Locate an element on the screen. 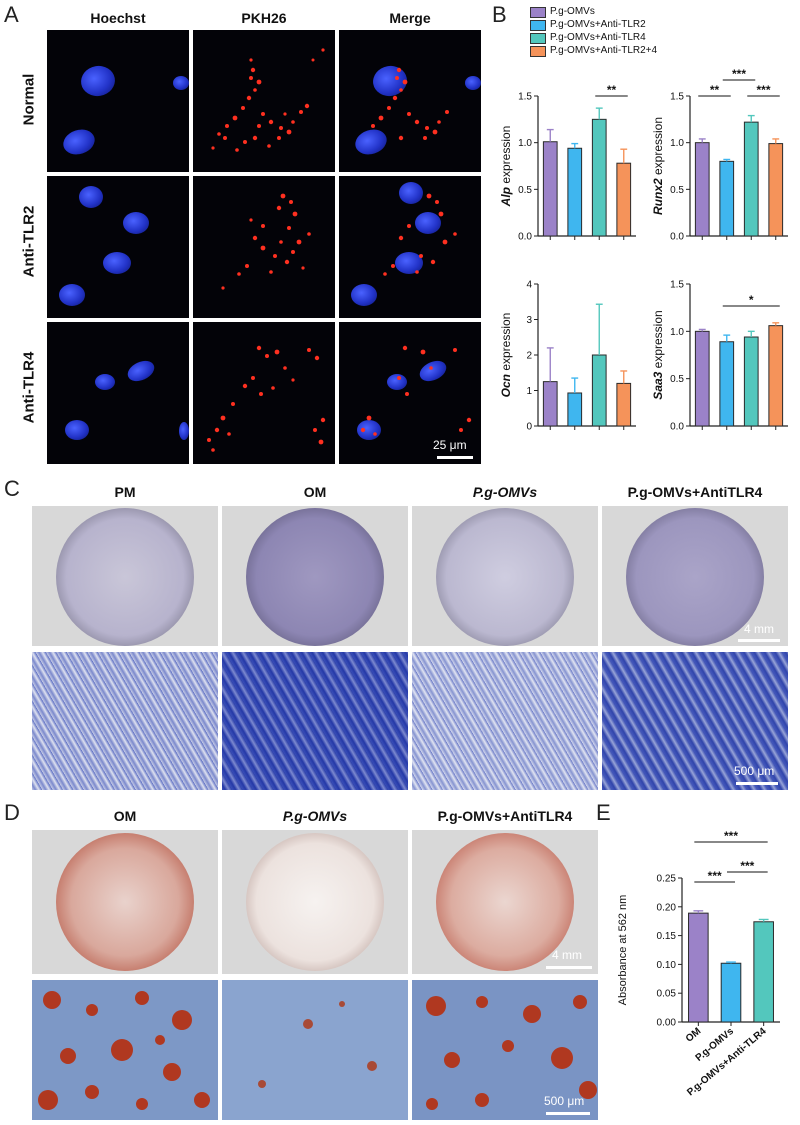 This screenshot has width=800, height=1125. chart-alp: 0.0 0.5 1.0 1.5 Alp expression ** is located at coordinates (572, 159).